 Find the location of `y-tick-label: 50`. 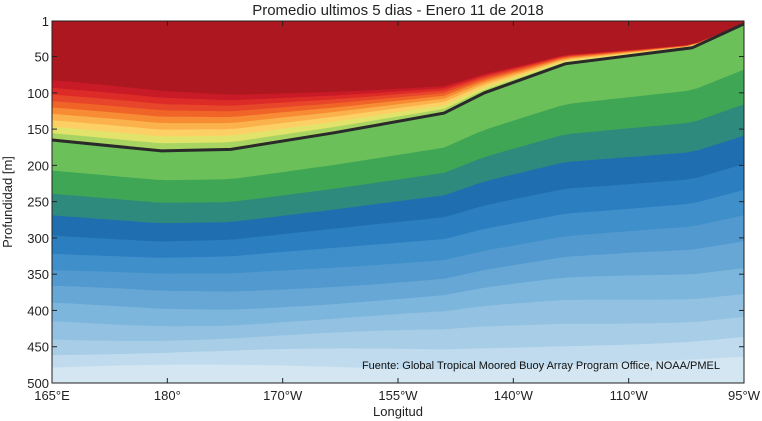

y-tick-label: 50 is located at coordinates (42, 57).